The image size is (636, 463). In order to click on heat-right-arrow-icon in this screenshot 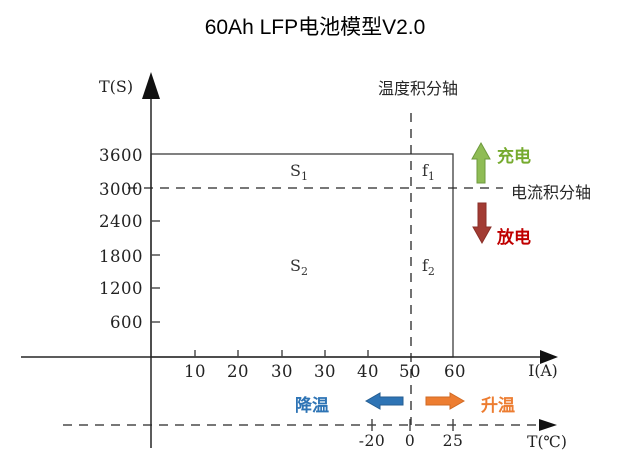, I will do `click(445, 401)`.